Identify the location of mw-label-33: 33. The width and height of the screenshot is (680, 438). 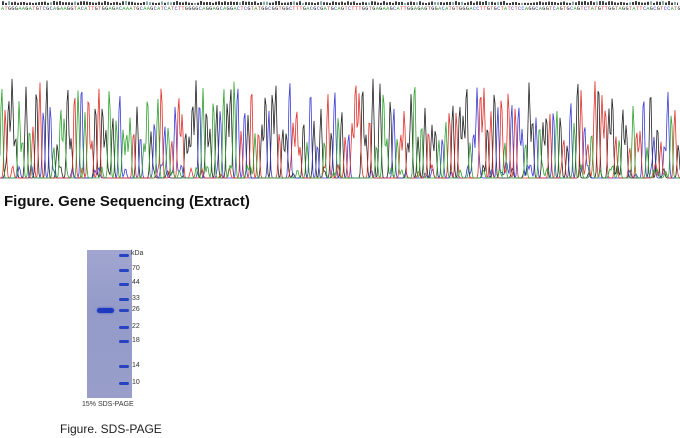
(136, 298).